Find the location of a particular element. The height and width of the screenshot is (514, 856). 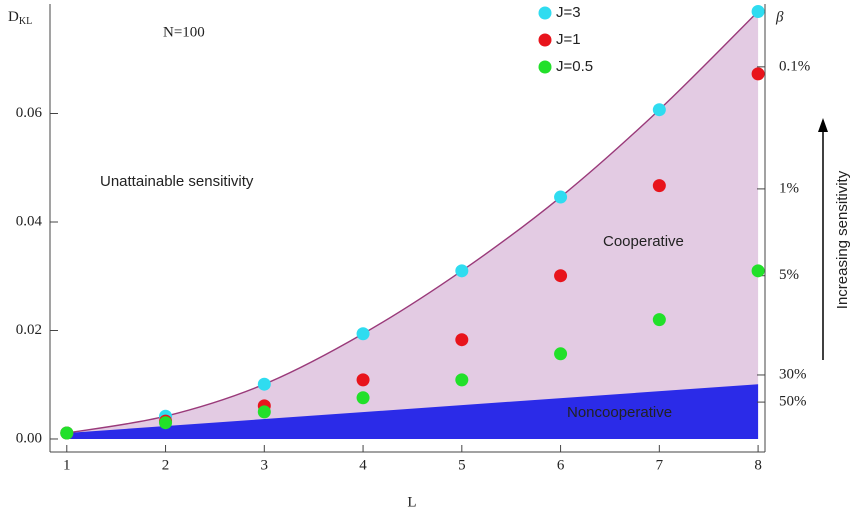

y2-tick-label: 0.1% is located at coordinates (794, 66).